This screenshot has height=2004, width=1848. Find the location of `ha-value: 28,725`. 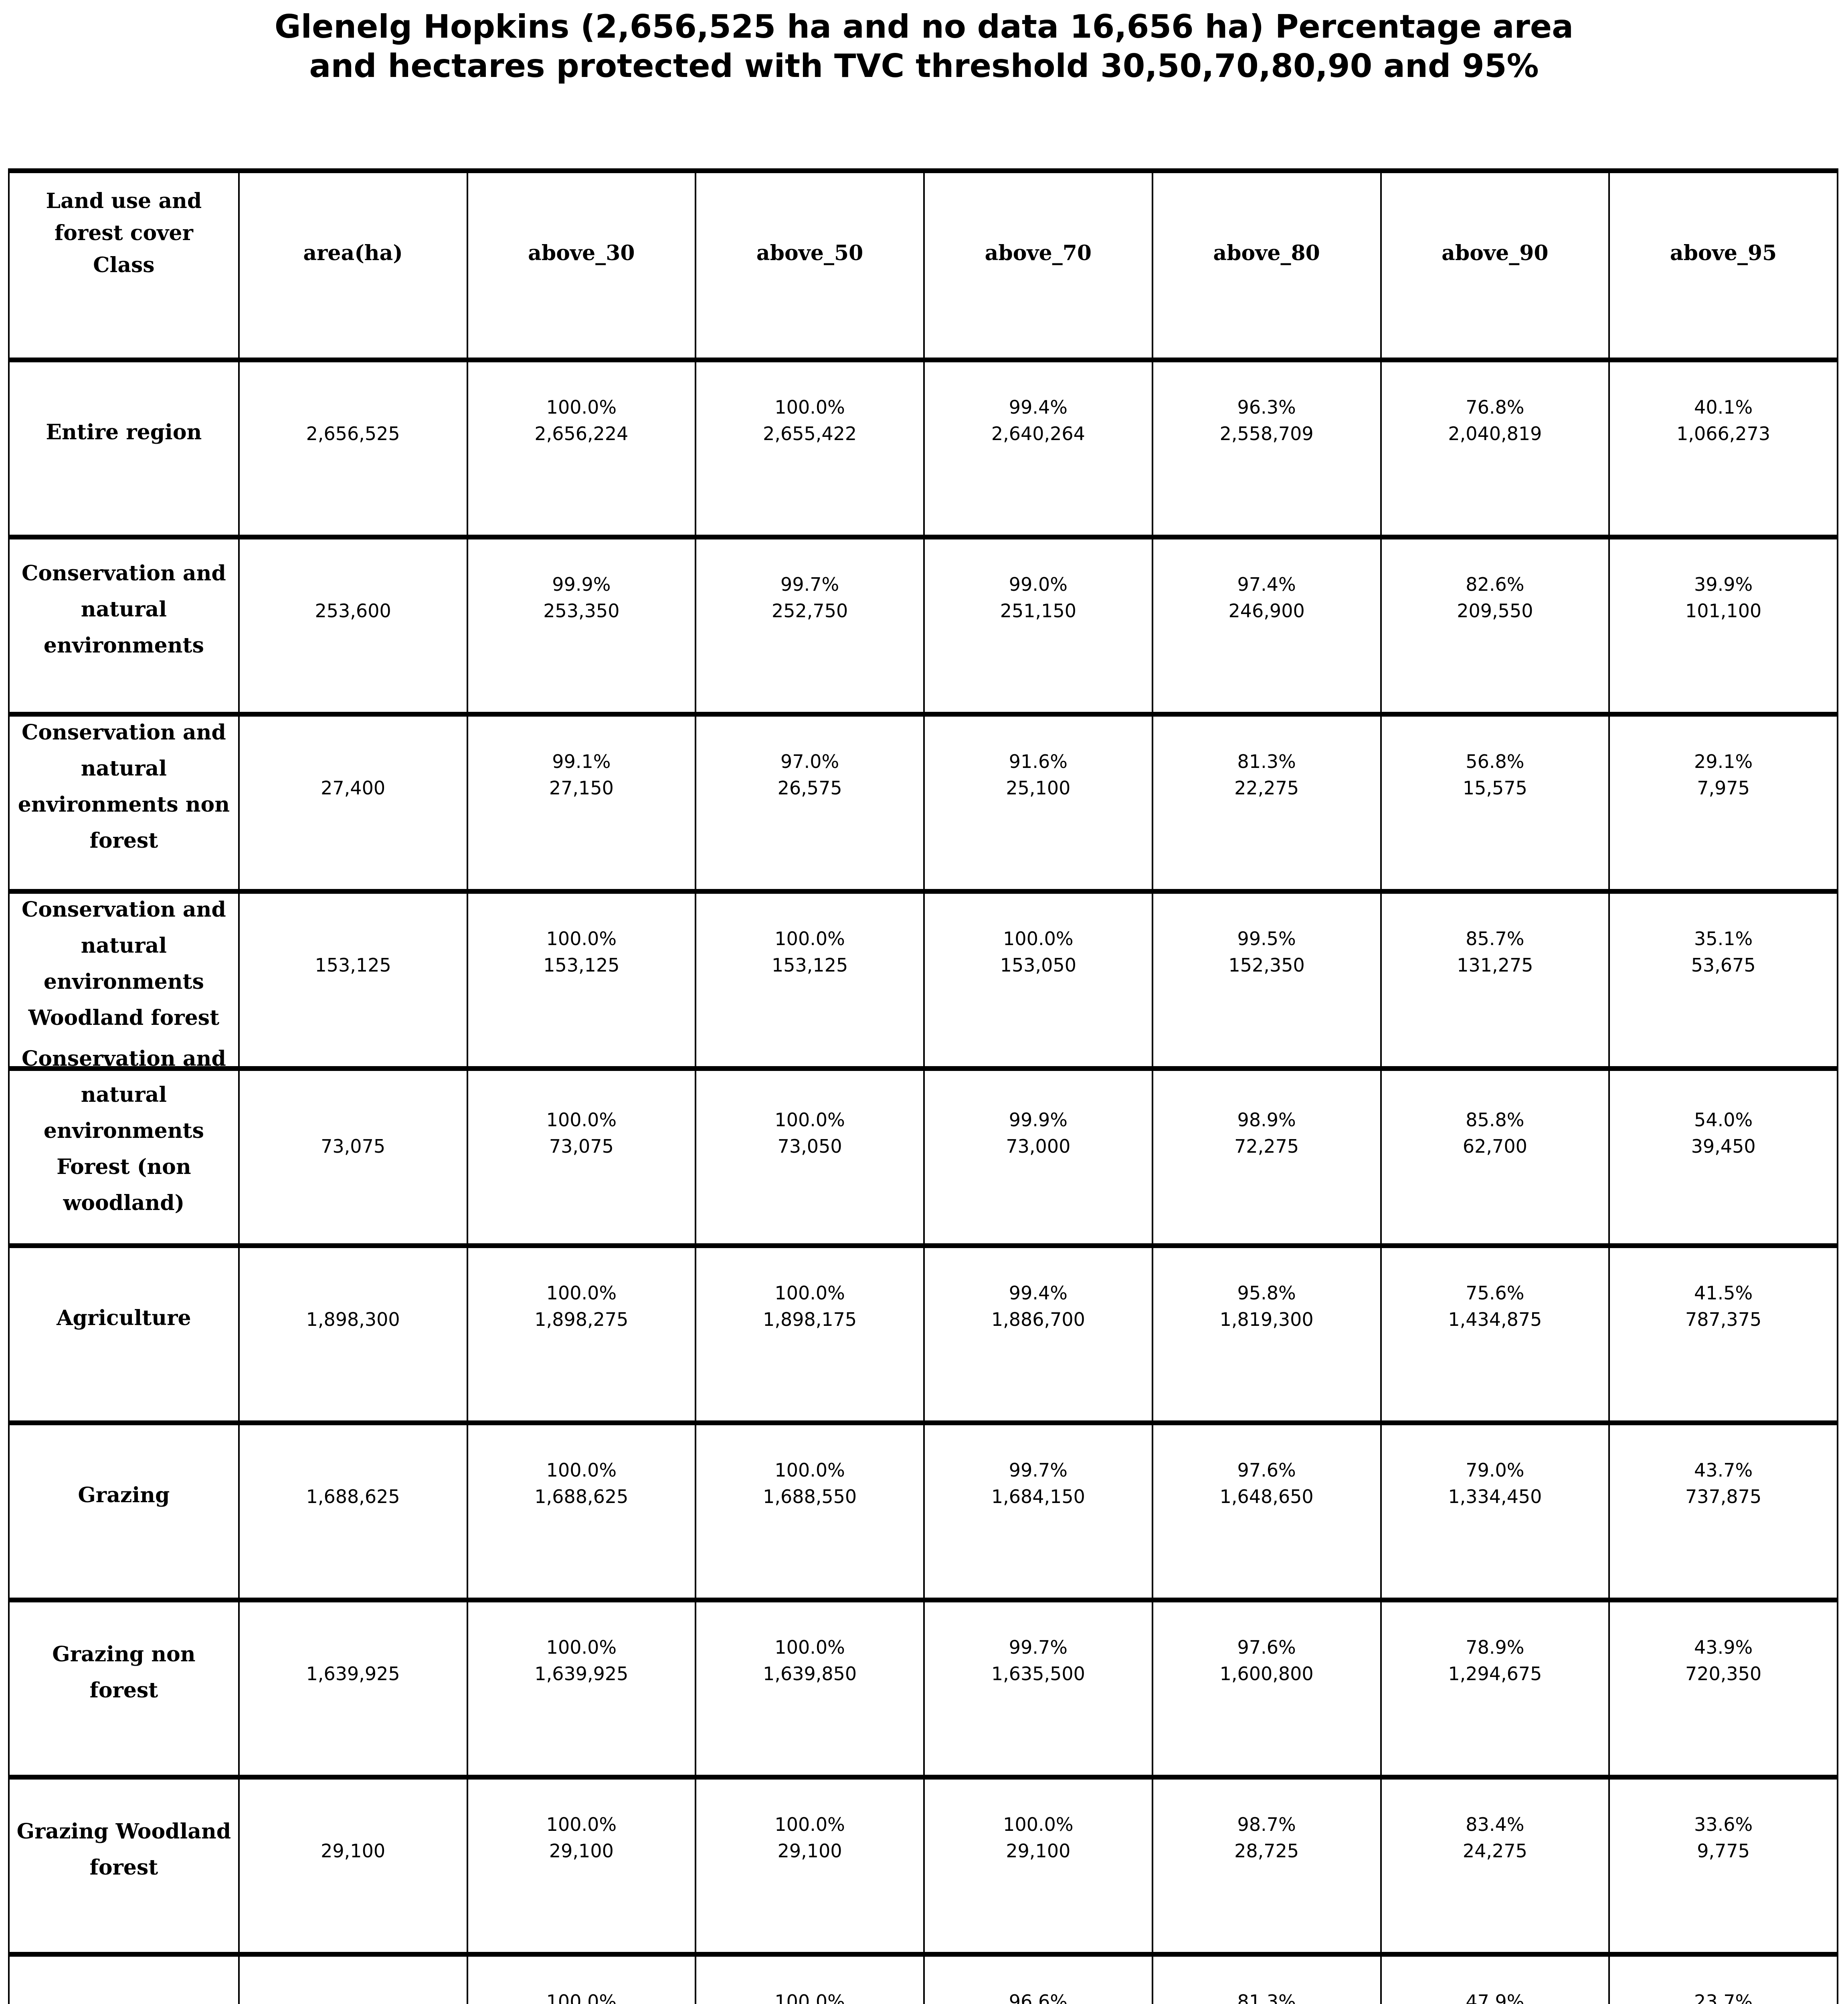

ha-value: 28,725 is located at coordinates (1266, 1851).